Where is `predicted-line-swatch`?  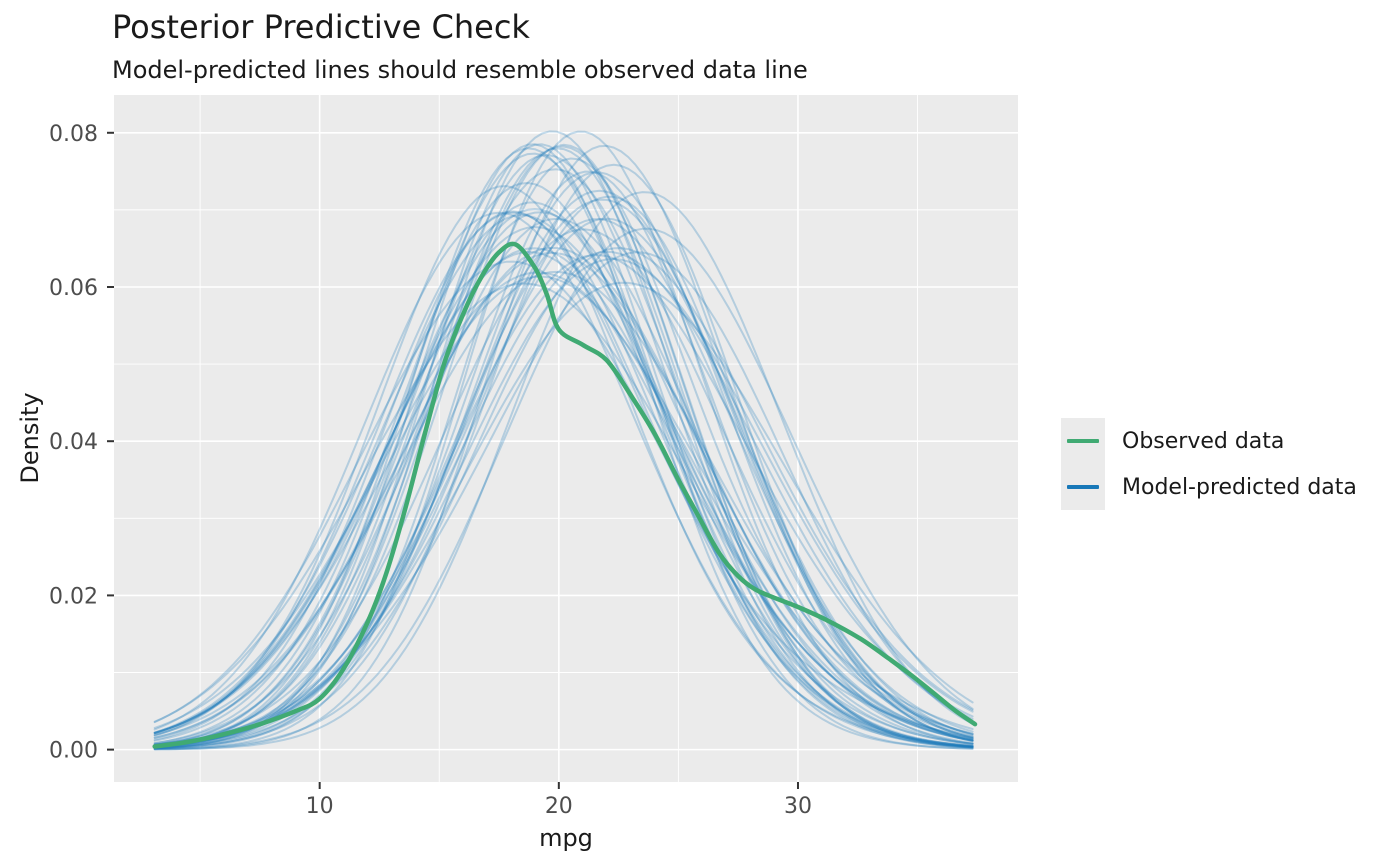
predicted-line-swatch is located at coordinates (1083, 487).